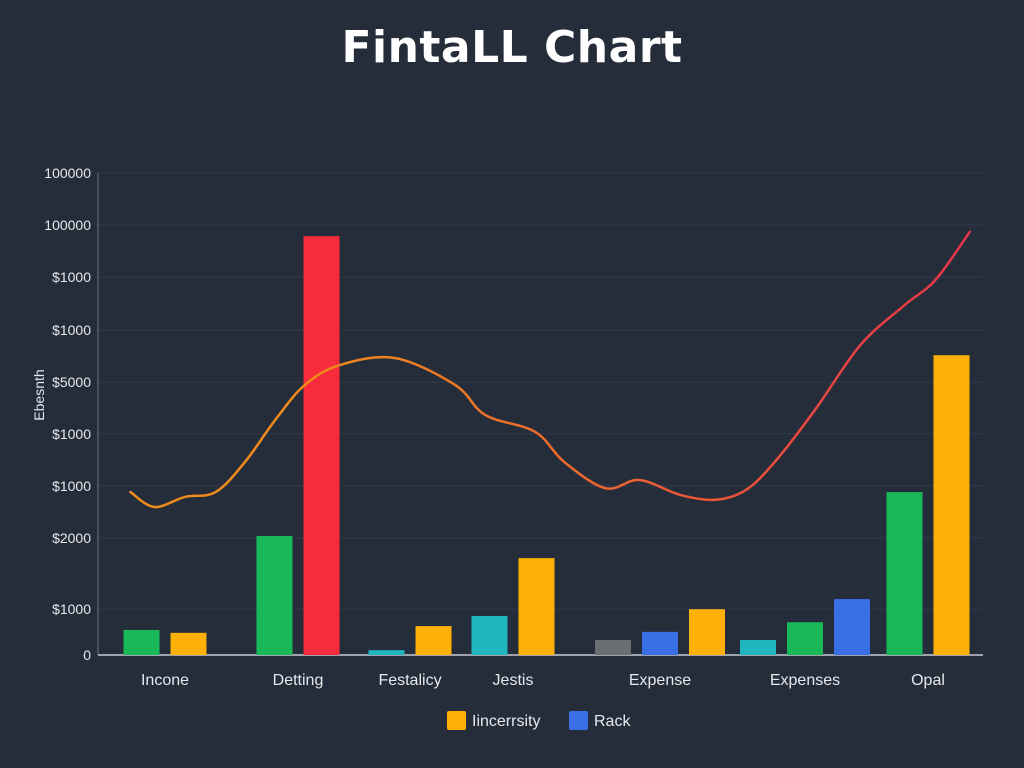 Image resolution: width=1024 pixels, height=768 pixels. What do you see at coordinates (409, 680) in the screenshot?
I see `x-tick-label: Festalicy` at bounding box center [409, 680].